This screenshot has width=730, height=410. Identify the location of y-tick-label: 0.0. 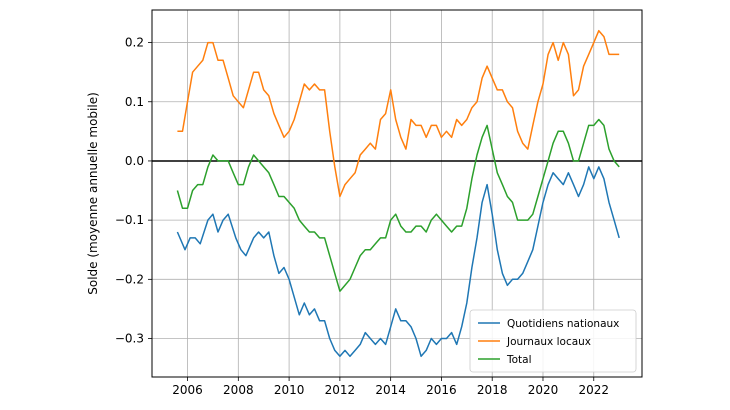
(134, 161).